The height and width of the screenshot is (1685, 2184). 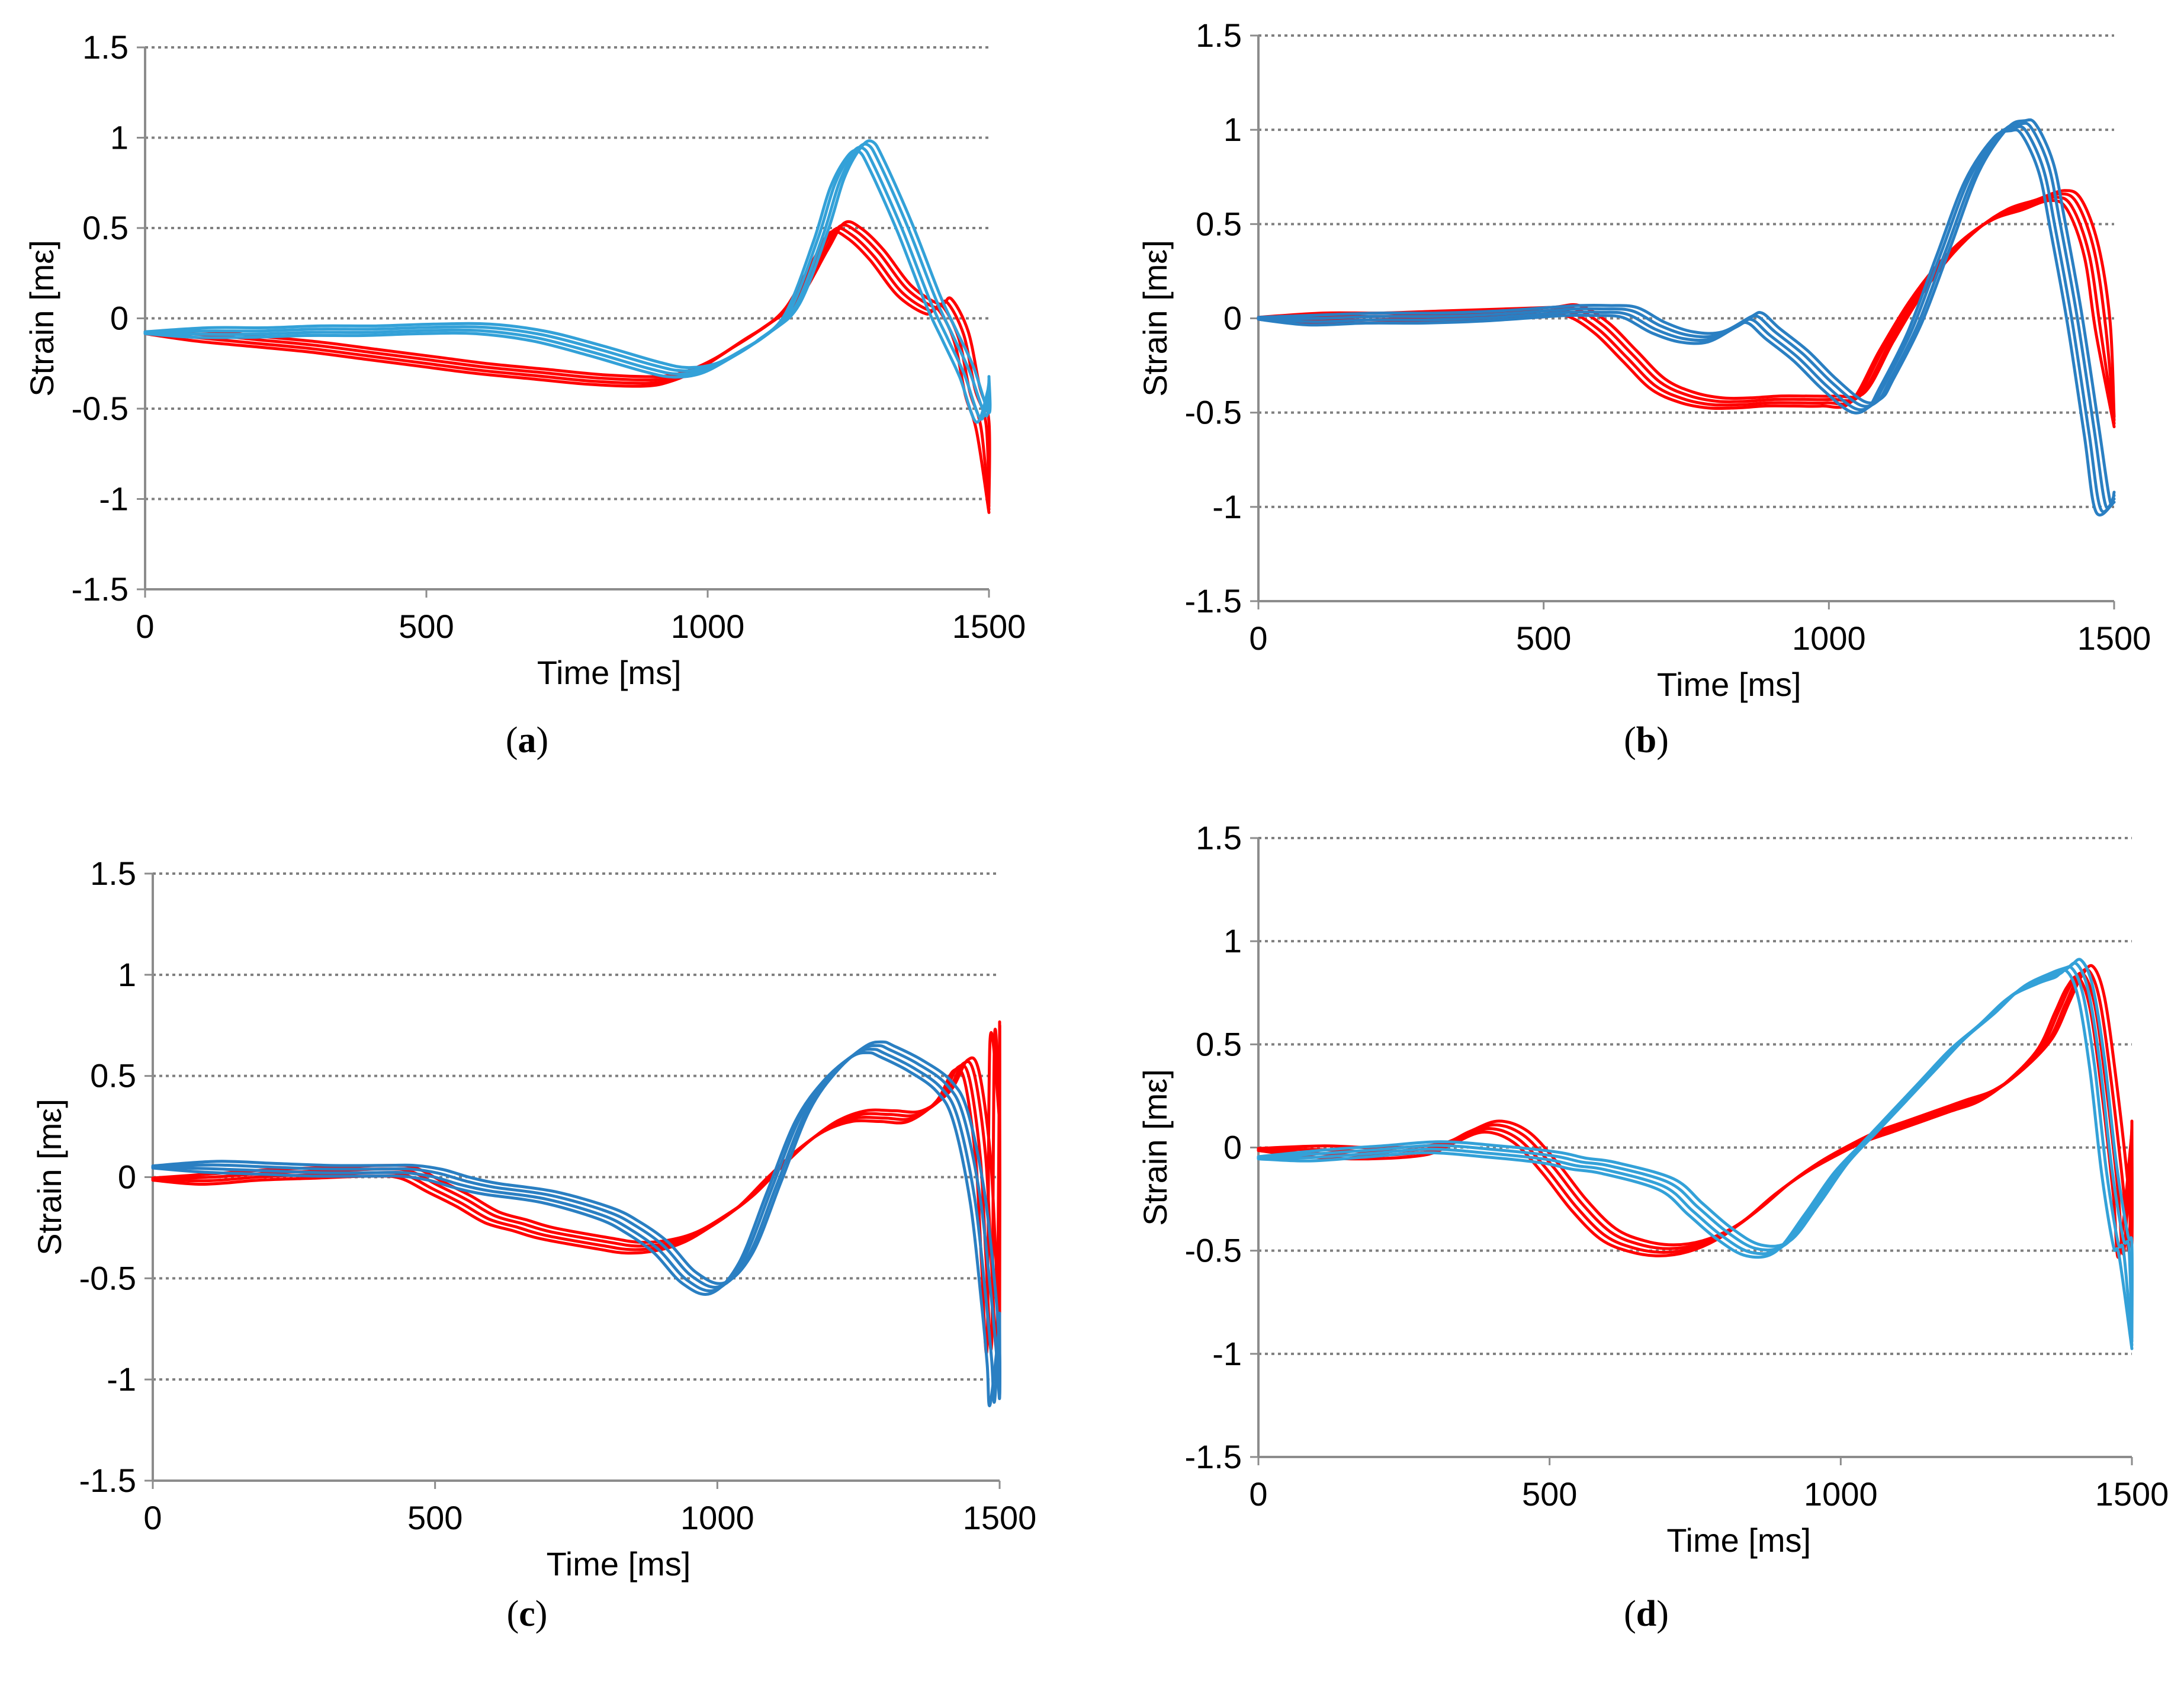 I want to click on panel-caption-letter: d, so click(x=1646, y=1614).